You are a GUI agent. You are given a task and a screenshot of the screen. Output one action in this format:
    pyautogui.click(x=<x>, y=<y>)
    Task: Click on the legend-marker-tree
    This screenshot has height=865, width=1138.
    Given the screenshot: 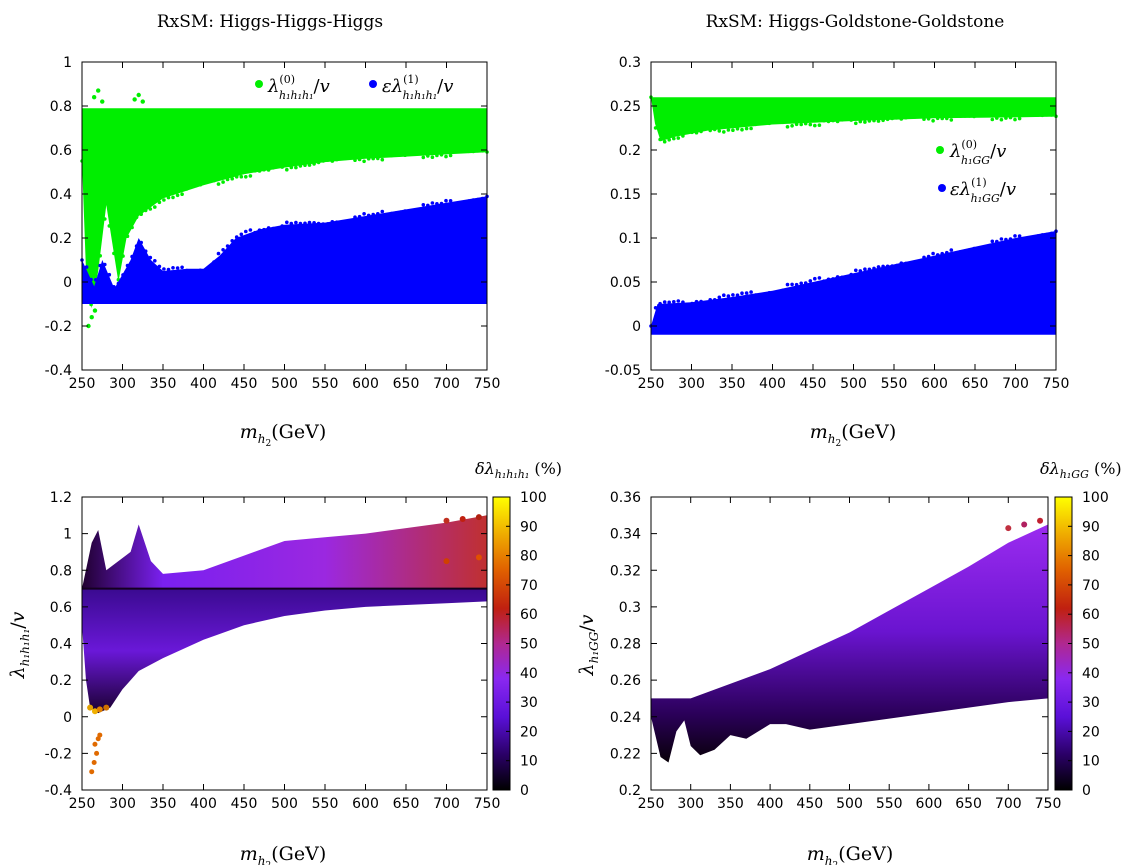 What is the action you would take?
    pyautogui.click(x=259, y=84)
    